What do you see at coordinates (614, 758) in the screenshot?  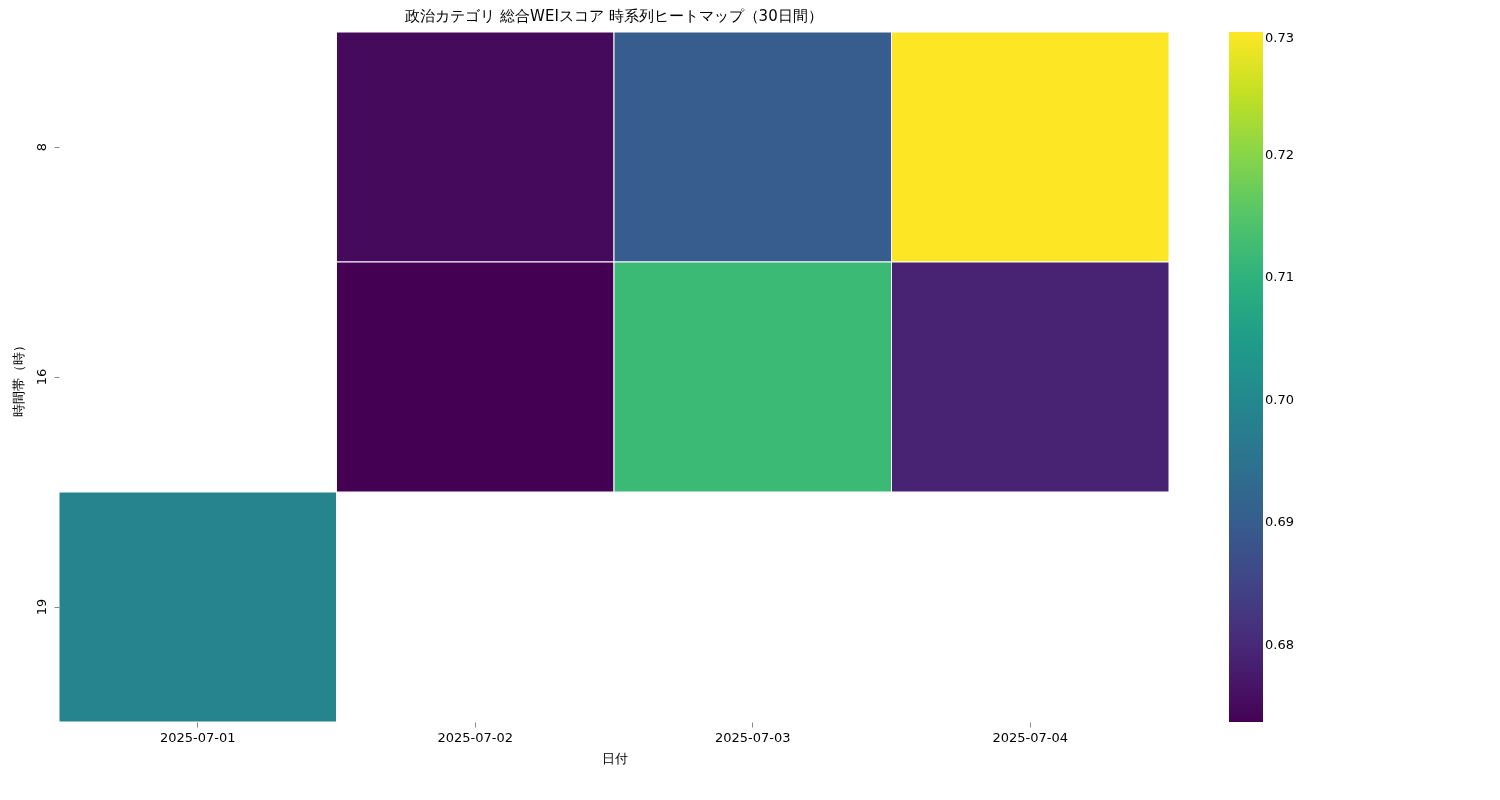 I see `x-axis-title: 日付` at bounding box center [614, 758].